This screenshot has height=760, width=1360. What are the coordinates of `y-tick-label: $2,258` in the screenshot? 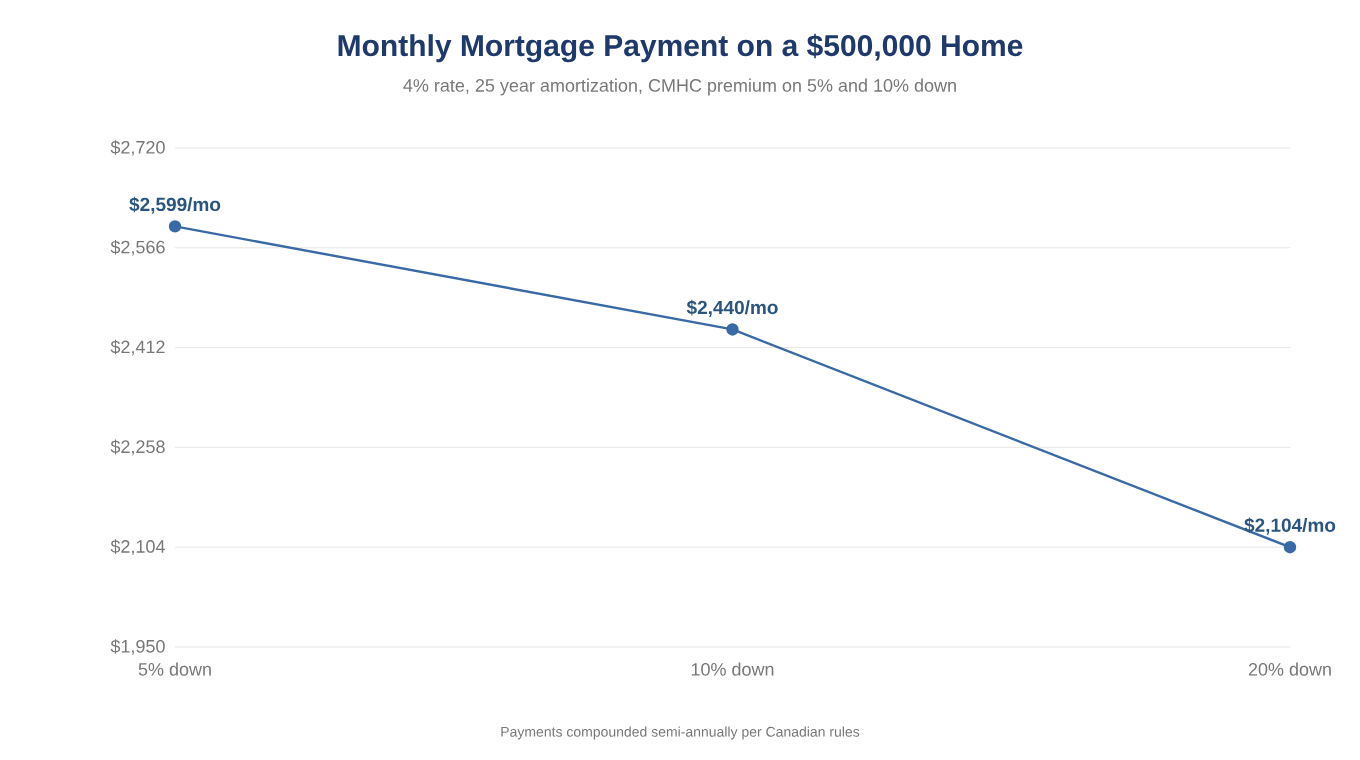 It's located at (137, 447).